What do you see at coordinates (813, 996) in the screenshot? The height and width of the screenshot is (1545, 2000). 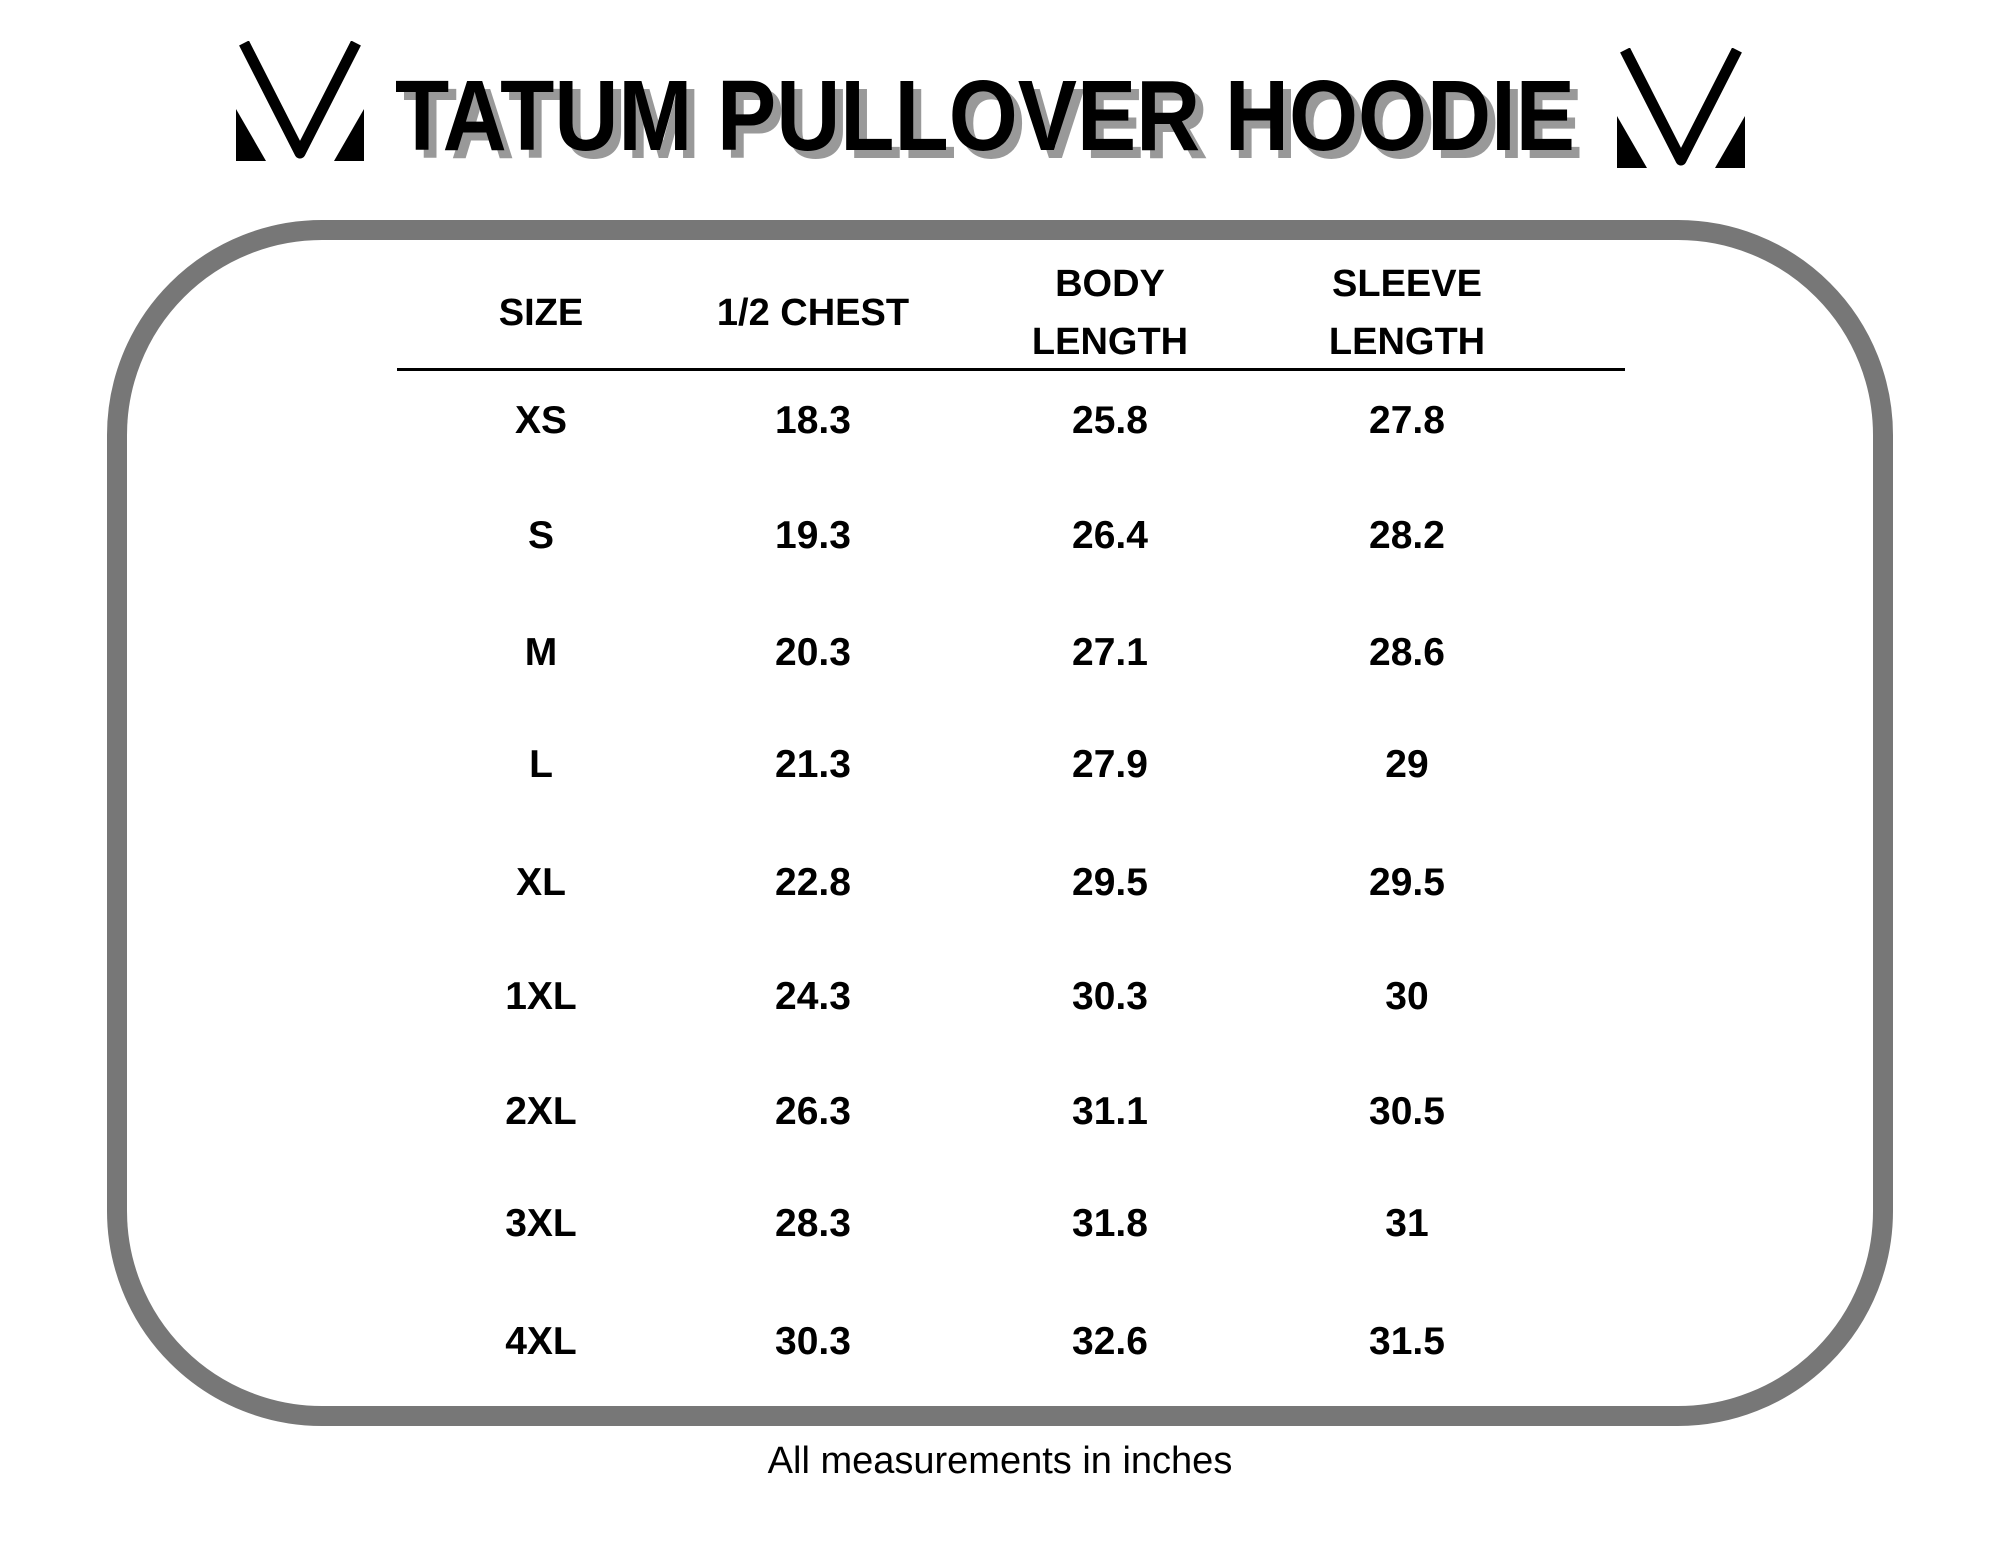 I see `chest-cell: 24.3` at bounding box center [813, 996].